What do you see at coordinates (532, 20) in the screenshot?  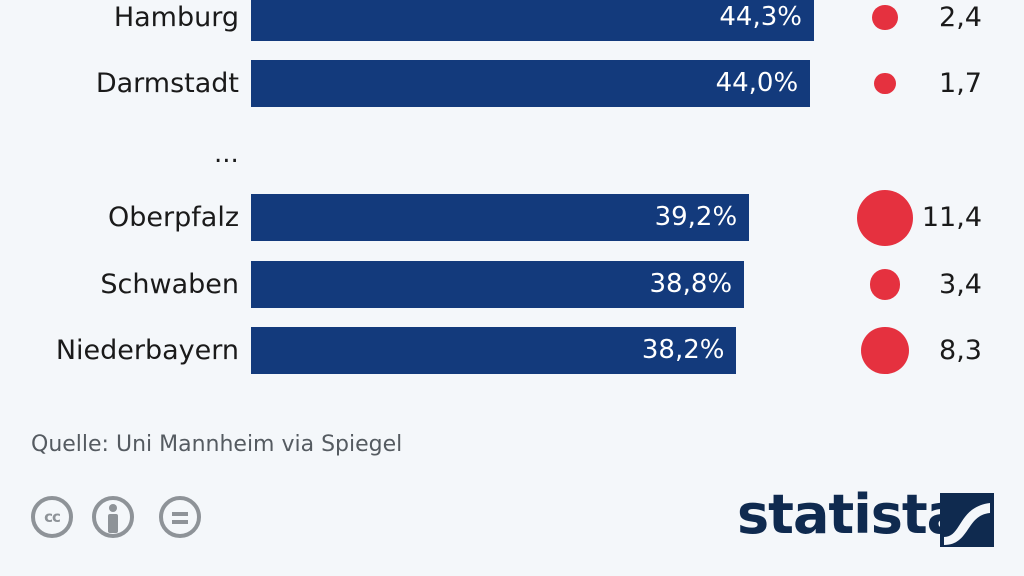 I see `bar: 44,3%` at bounding box center [532, 20].